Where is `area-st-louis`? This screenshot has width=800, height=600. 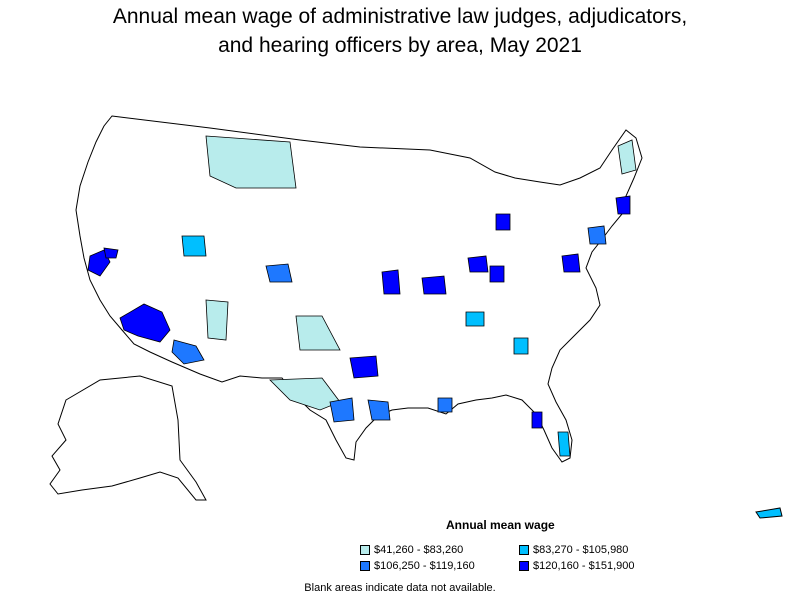 area-st-louis is located at coordinates (434, 285).